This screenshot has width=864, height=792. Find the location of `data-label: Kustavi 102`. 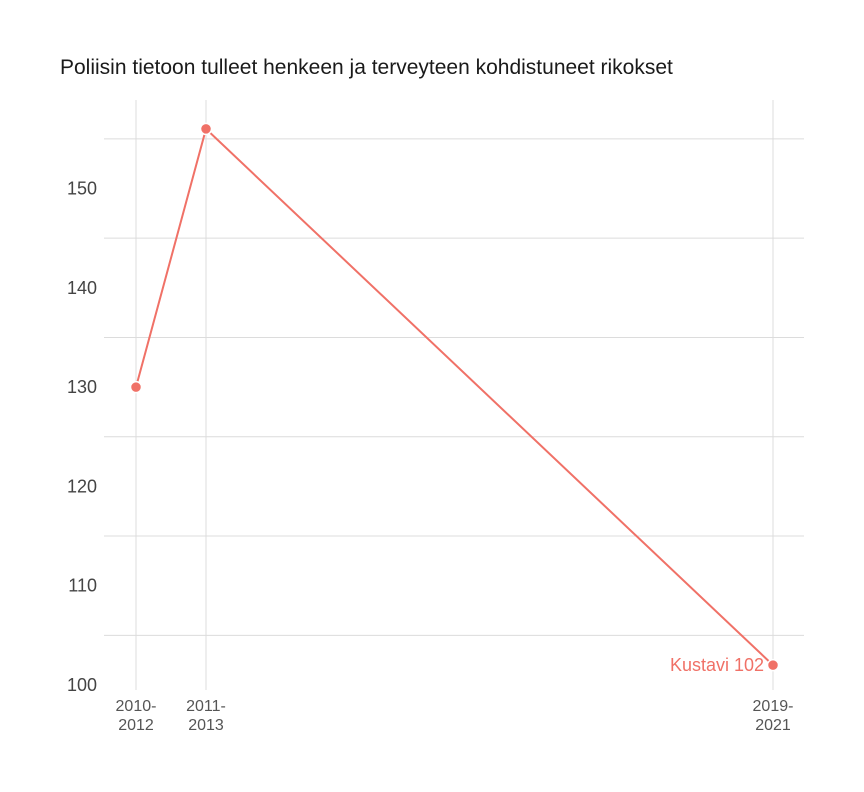

data-label: Kustavi 102 is located at coordinates (717, 665).